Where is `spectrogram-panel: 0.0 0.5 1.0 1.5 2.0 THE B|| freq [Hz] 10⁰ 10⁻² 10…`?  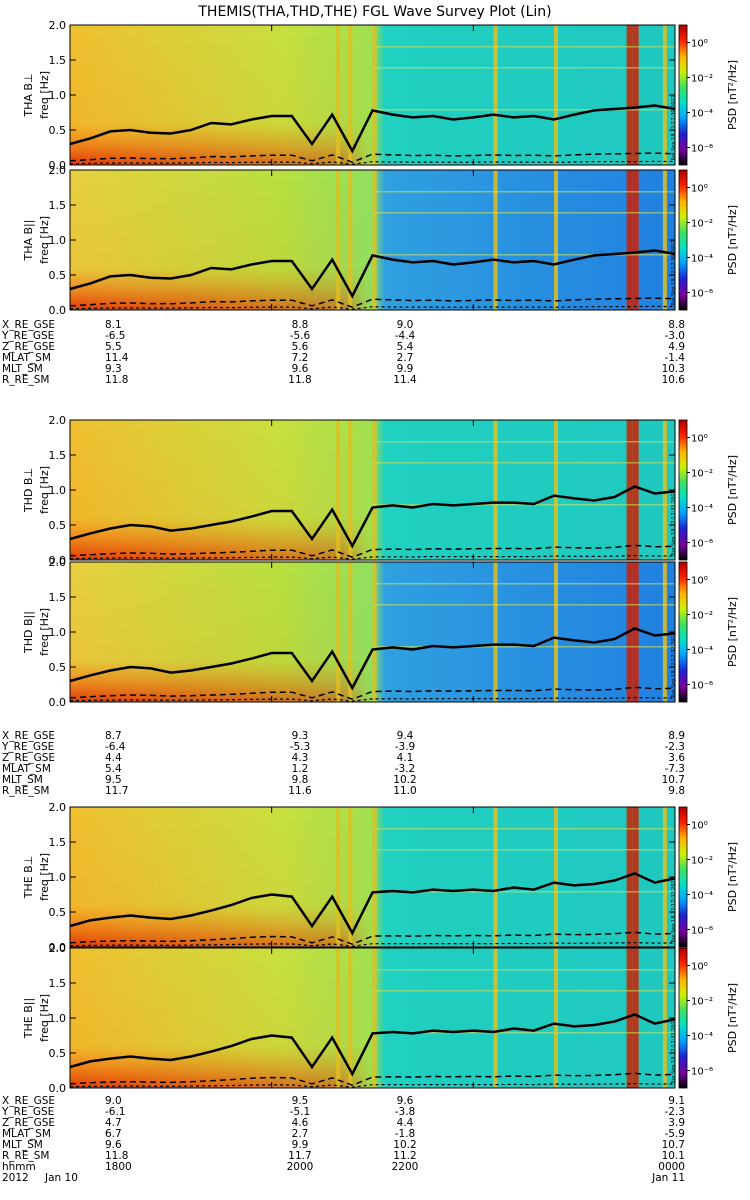 spectrogram-panel: 0.0 0.5 1.0 1.5 2.0 THE B|| freq [Hz] 10⁰ 10⁻² 10… is located at coordinates (380, 1018).